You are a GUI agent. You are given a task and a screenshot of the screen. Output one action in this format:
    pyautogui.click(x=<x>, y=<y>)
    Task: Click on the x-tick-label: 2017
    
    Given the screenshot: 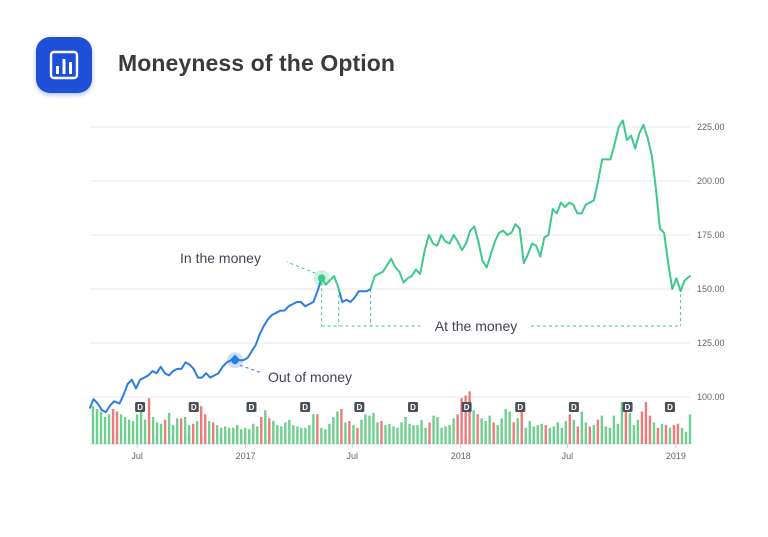 What is the action you would take?
    pyautogui.click(x=246, y=456)
    